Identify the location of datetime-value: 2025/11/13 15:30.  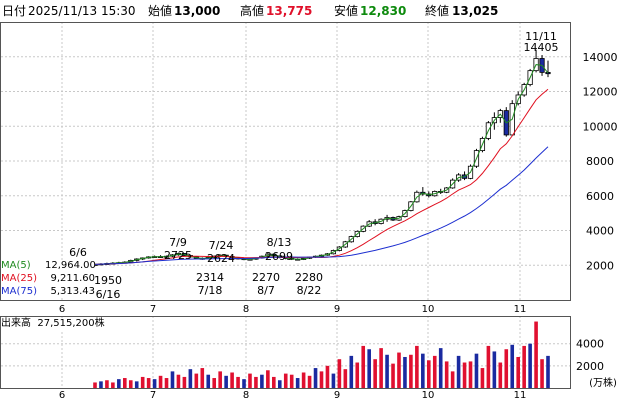
(82, 11).